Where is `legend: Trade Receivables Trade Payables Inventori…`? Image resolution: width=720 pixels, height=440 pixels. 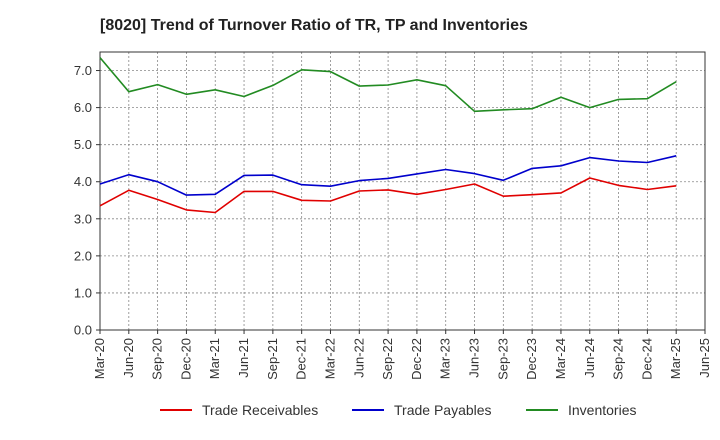 legend: Trade Receivables Trade Payables Inventori… is located at coordinates (398, 410).